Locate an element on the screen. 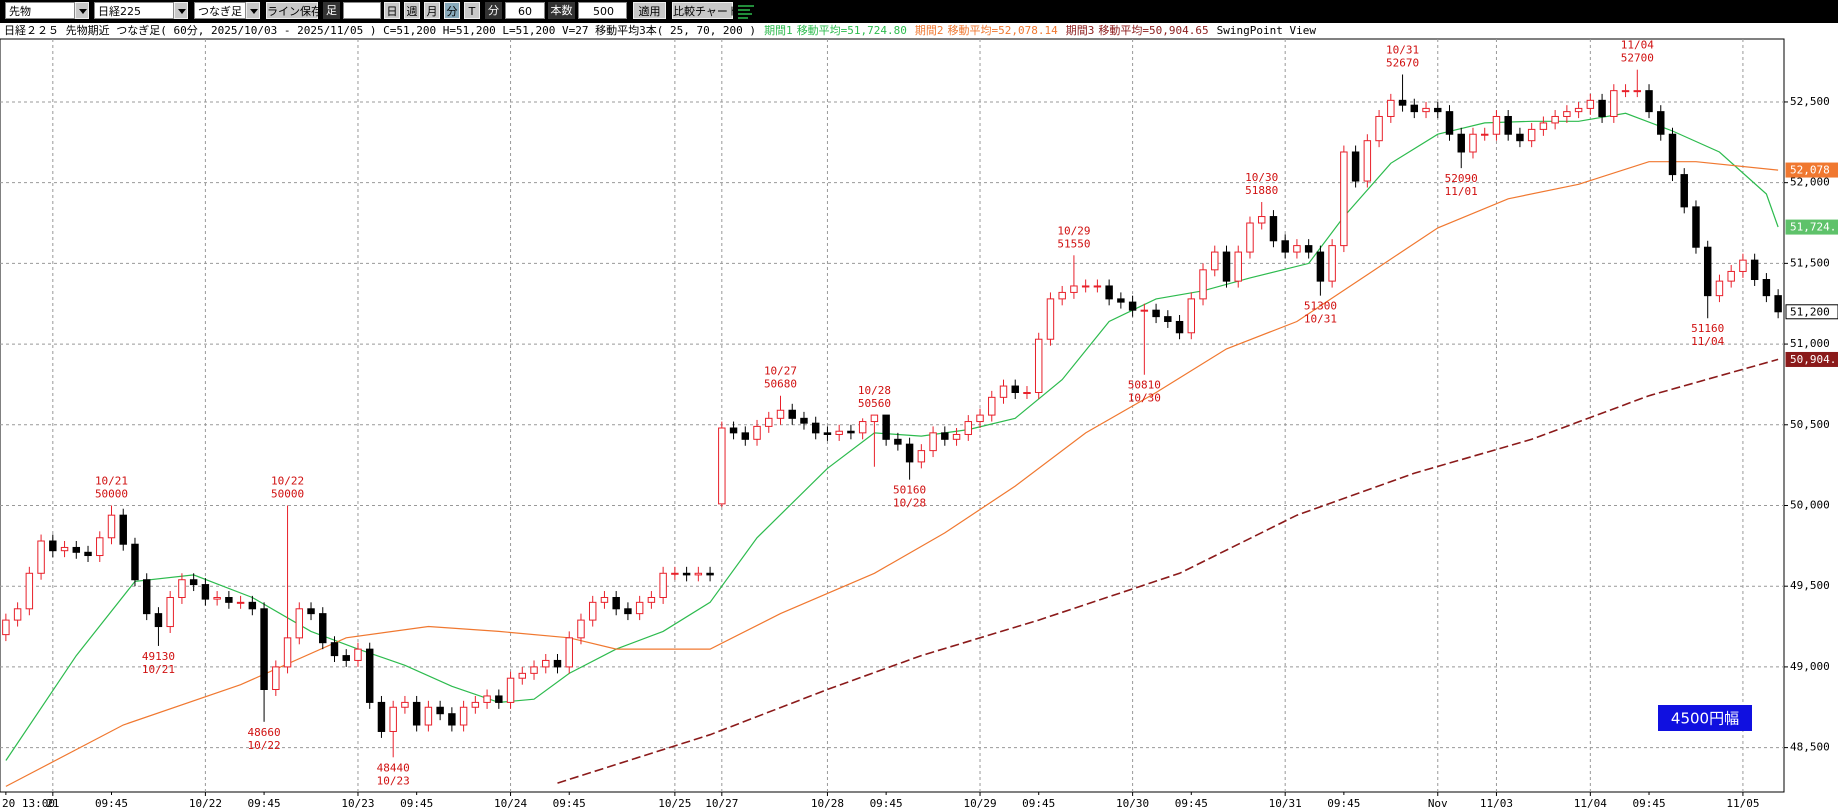  legend-value: 移動平均=52,078.14 is located at coordinates (1003, 30).